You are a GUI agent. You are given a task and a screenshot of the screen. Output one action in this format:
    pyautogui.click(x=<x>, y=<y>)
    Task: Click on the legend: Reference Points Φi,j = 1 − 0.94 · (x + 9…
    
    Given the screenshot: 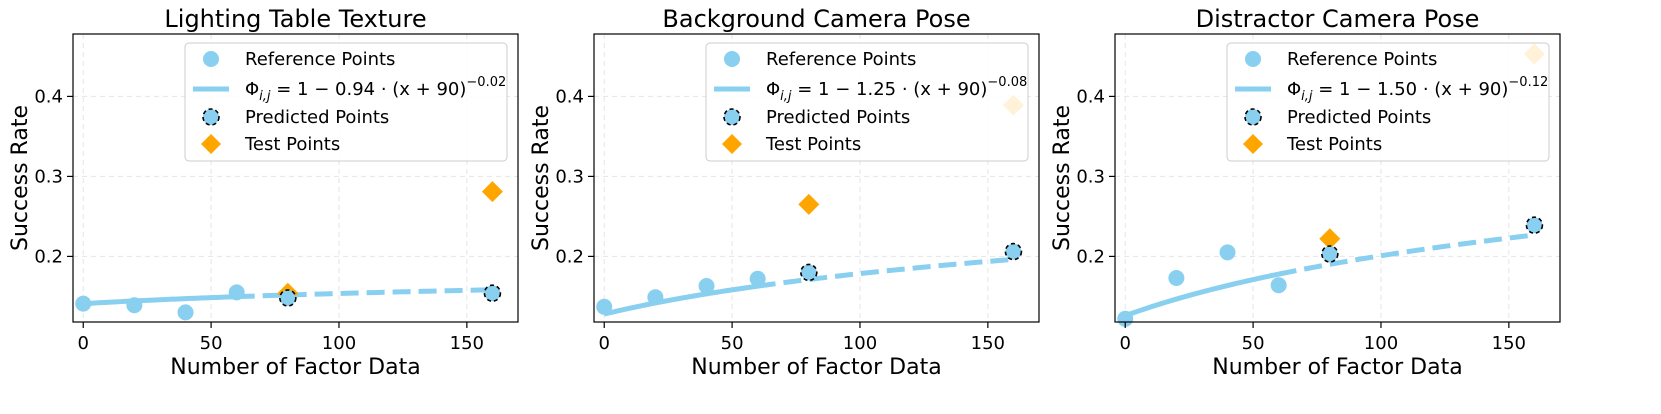 What is the action you would take?
    pyautogui.click(x=346, y=102)
    